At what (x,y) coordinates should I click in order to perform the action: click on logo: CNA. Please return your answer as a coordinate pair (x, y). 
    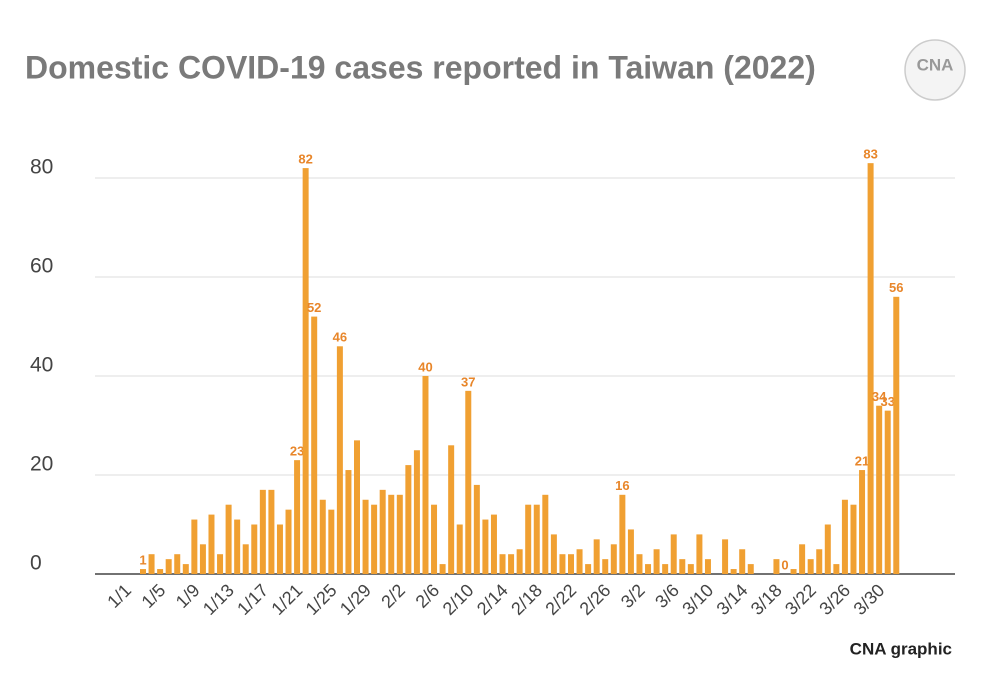
    Looking at the image, I should click on (935, 70).